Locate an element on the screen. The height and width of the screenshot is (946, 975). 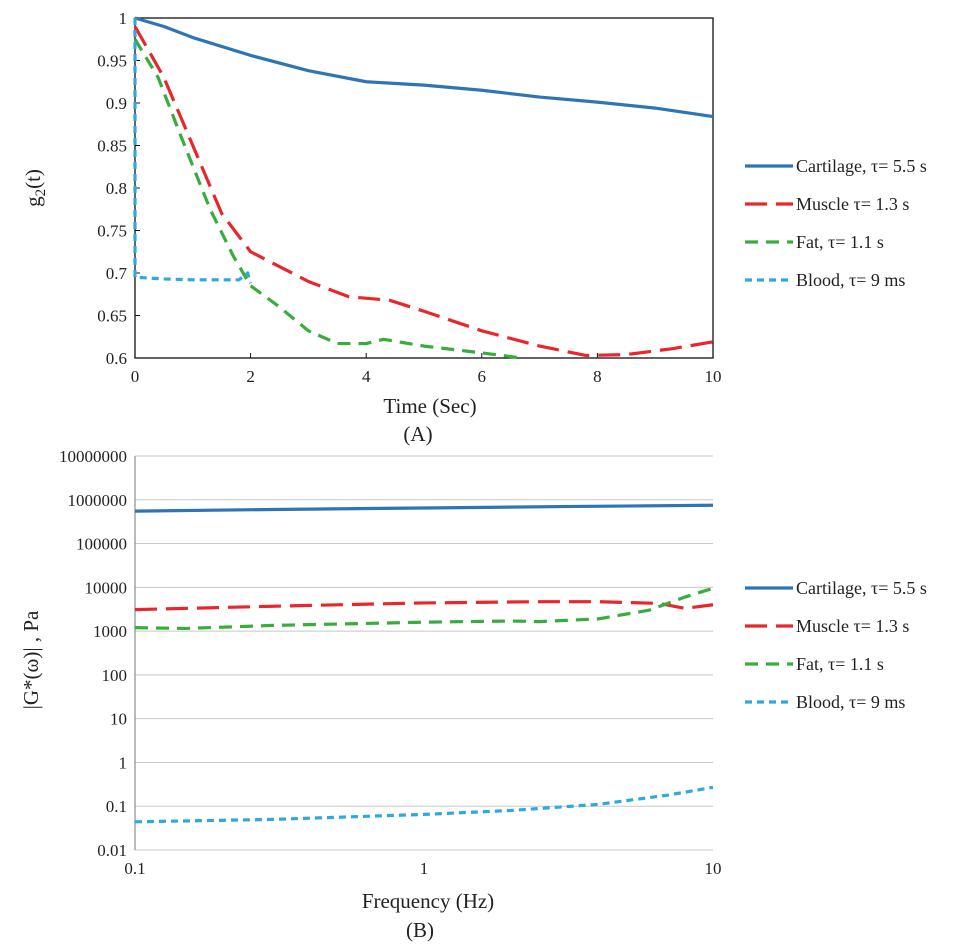
panel-b-y-tick-label: 0.1 is located at coordinates (116, 806).